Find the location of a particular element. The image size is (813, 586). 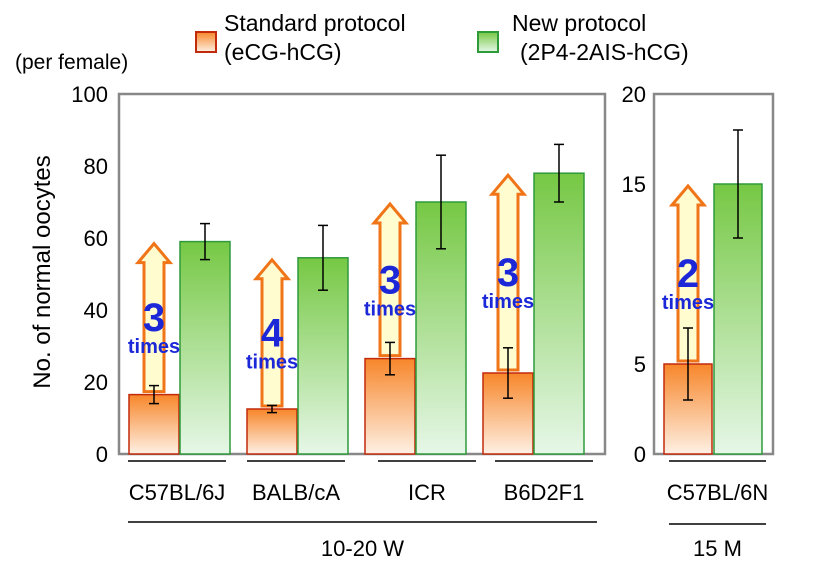

legend-label-standard-line2: (eCG-hCG) is located at coordinates (283, 52).